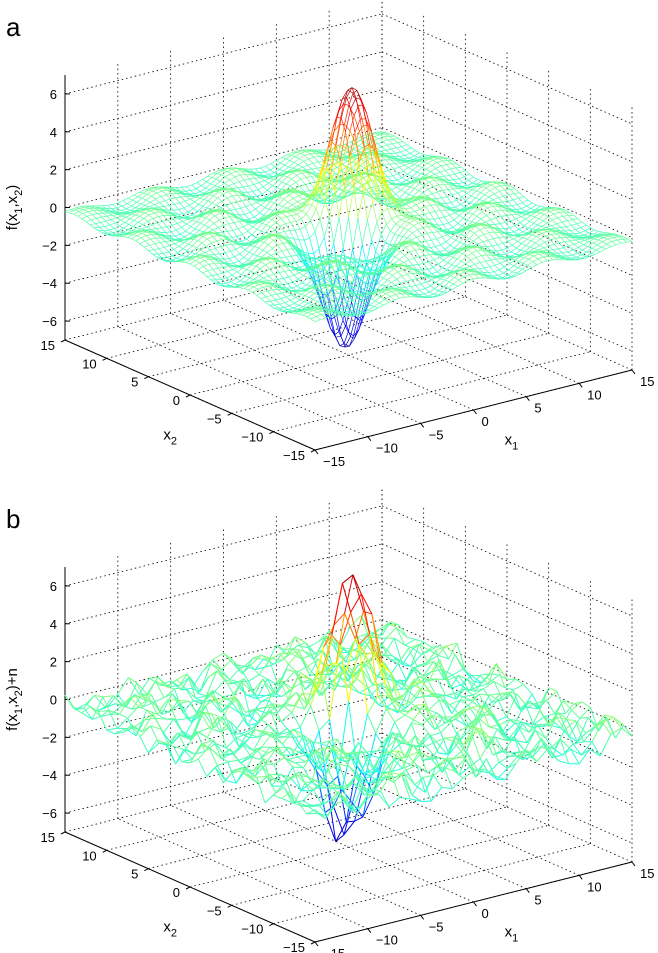 This screenshot has width=658, height=953. Describe the element at coordinates (13, 519) in the screenshot. I see `panel-label: b` at that location.